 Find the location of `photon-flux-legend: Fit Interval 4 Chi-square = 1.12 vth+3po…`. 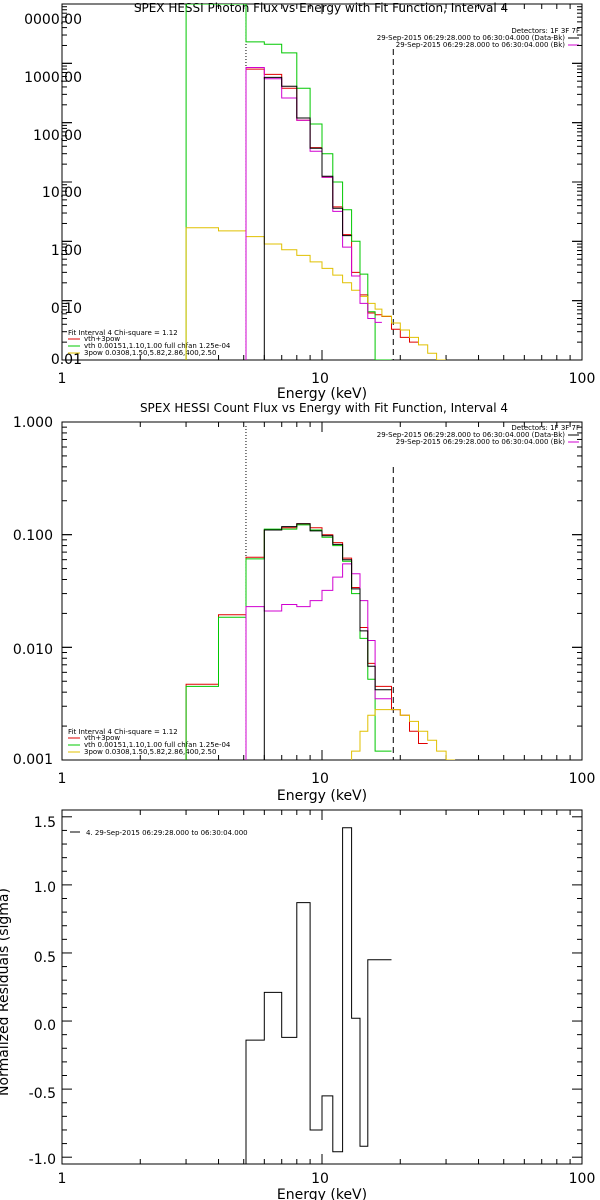

photon-flux-legend: Fit Interval 4 Chi-square = 1.12 vth+3po… is located at coordinates (149, 343).